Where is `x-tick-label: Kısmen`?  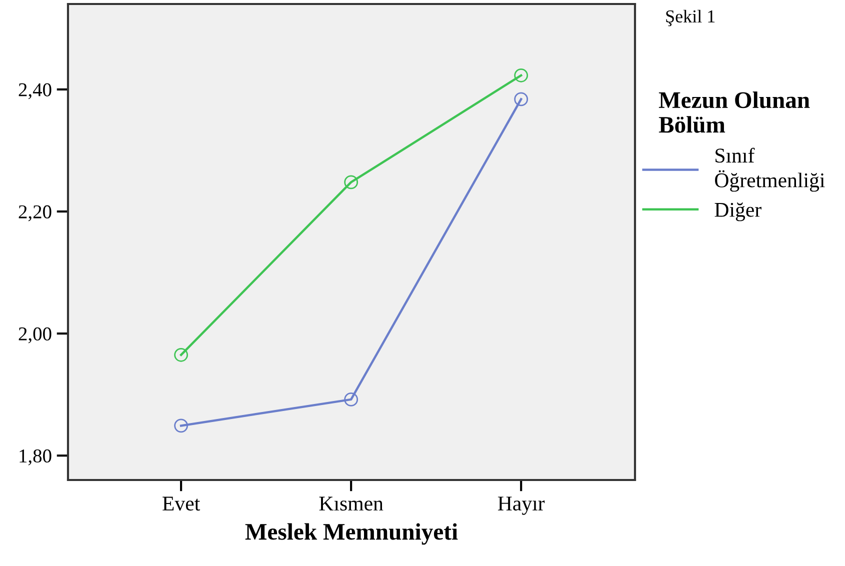
x-tick-label: Kısmen is located at coordinates (351, 503).